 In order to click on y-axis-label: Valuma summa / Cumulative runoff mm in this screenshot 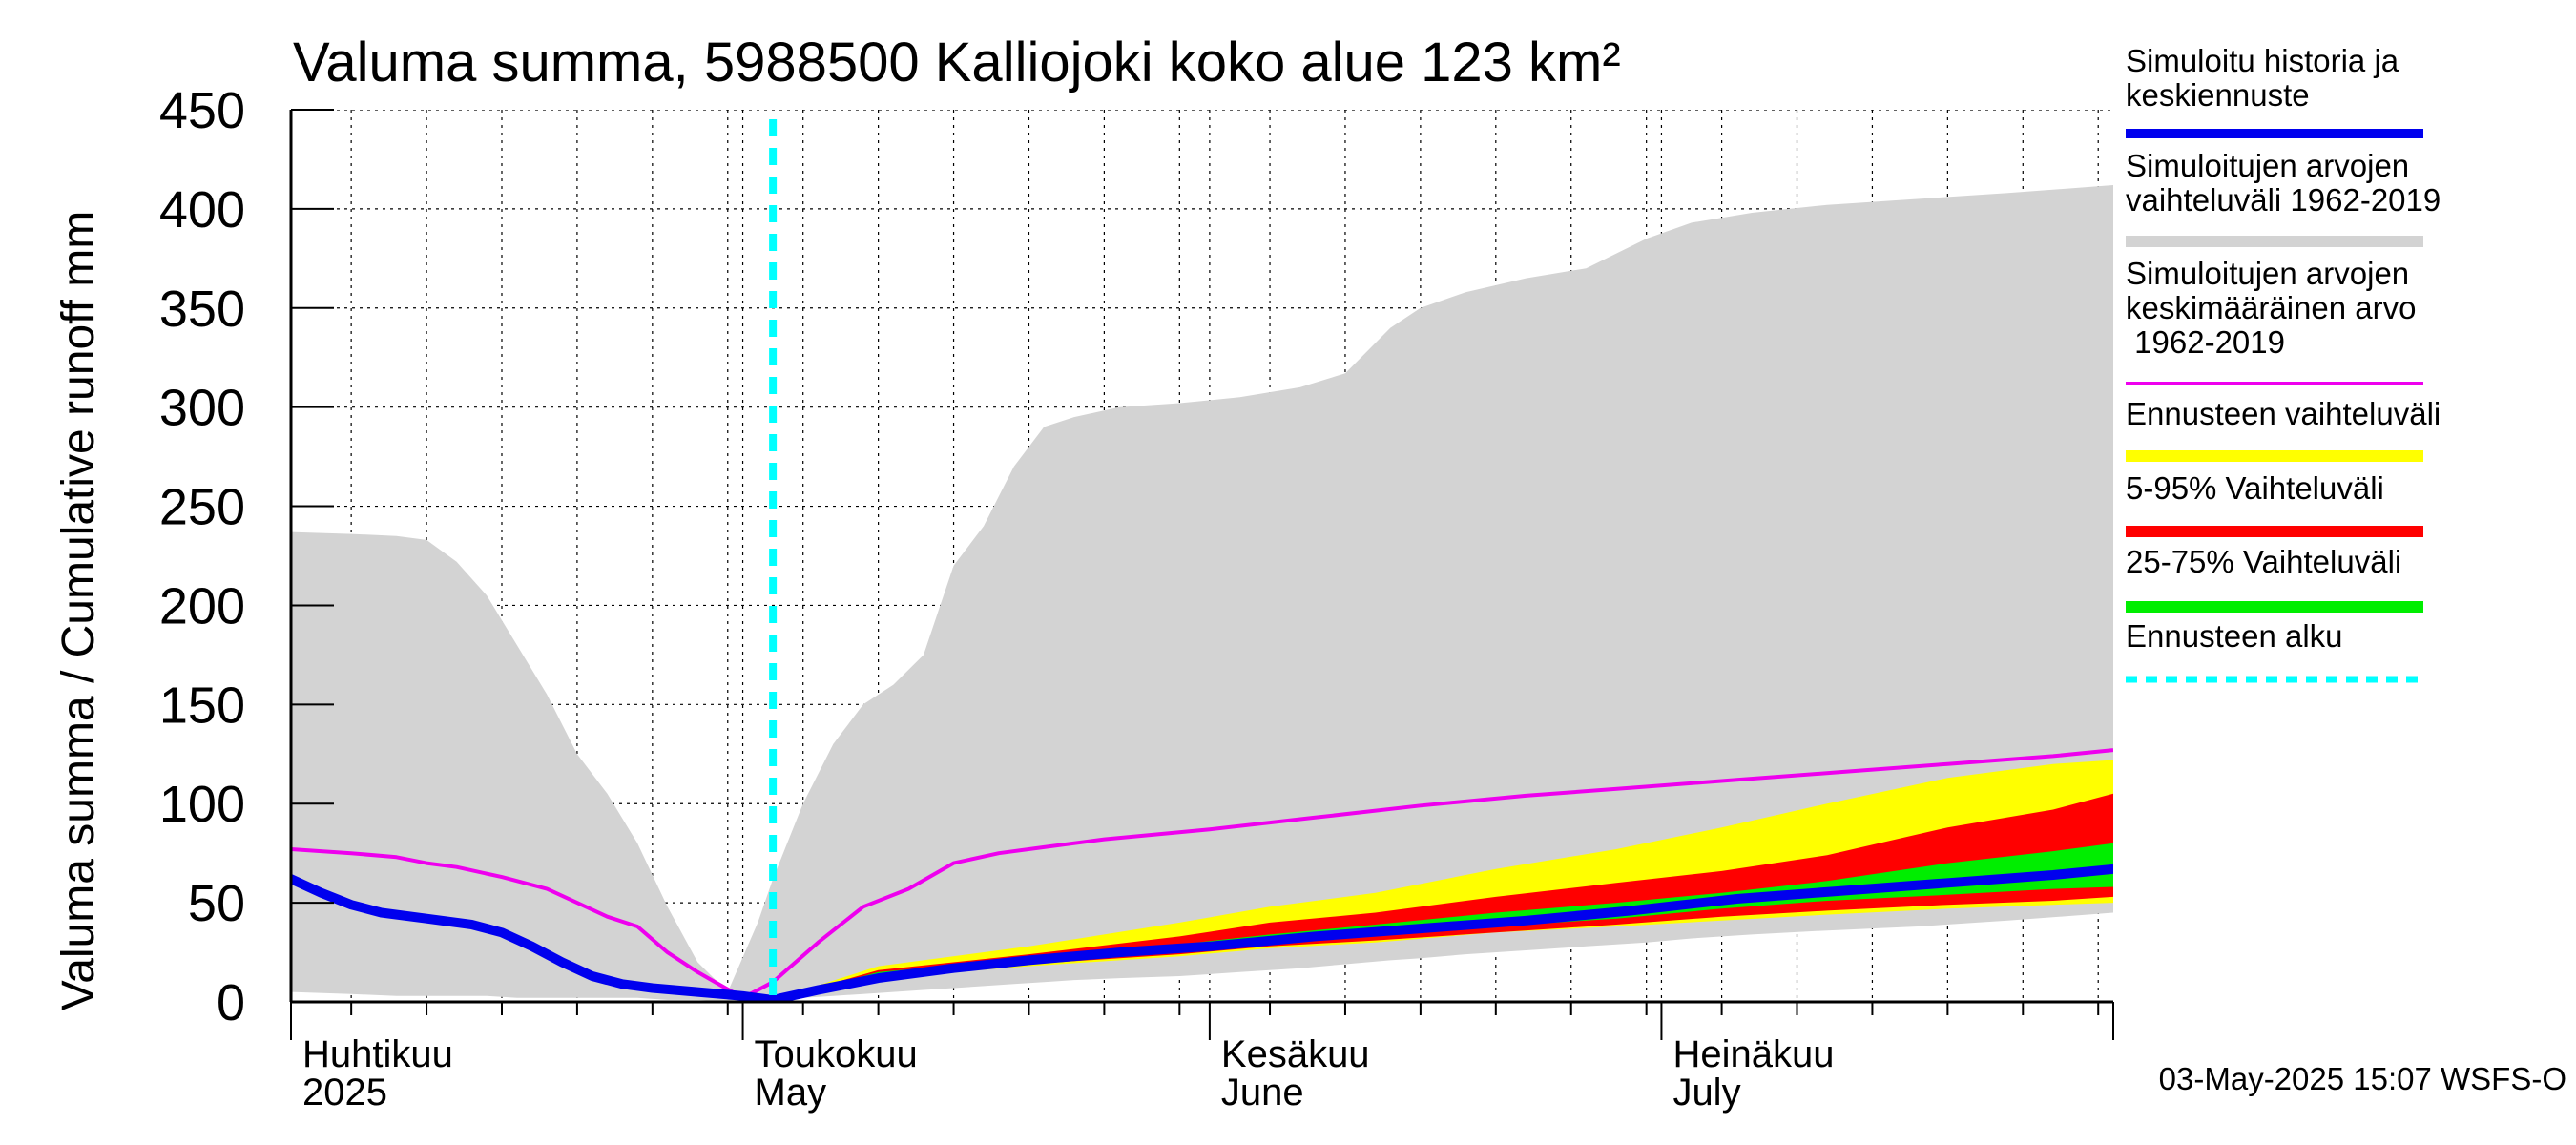, I will do `click(78, 611)`.